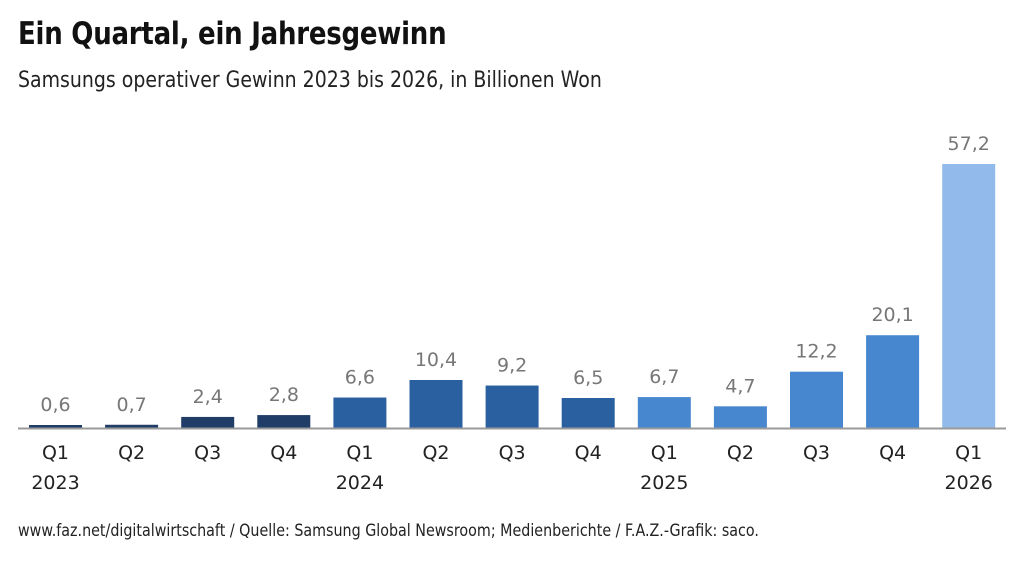 Image resolution: width=1024 pixels, height=561 pixels. Describe the element at coordinates (208, 397) in the screenshot. I see `value-label: 2,4` at that location.